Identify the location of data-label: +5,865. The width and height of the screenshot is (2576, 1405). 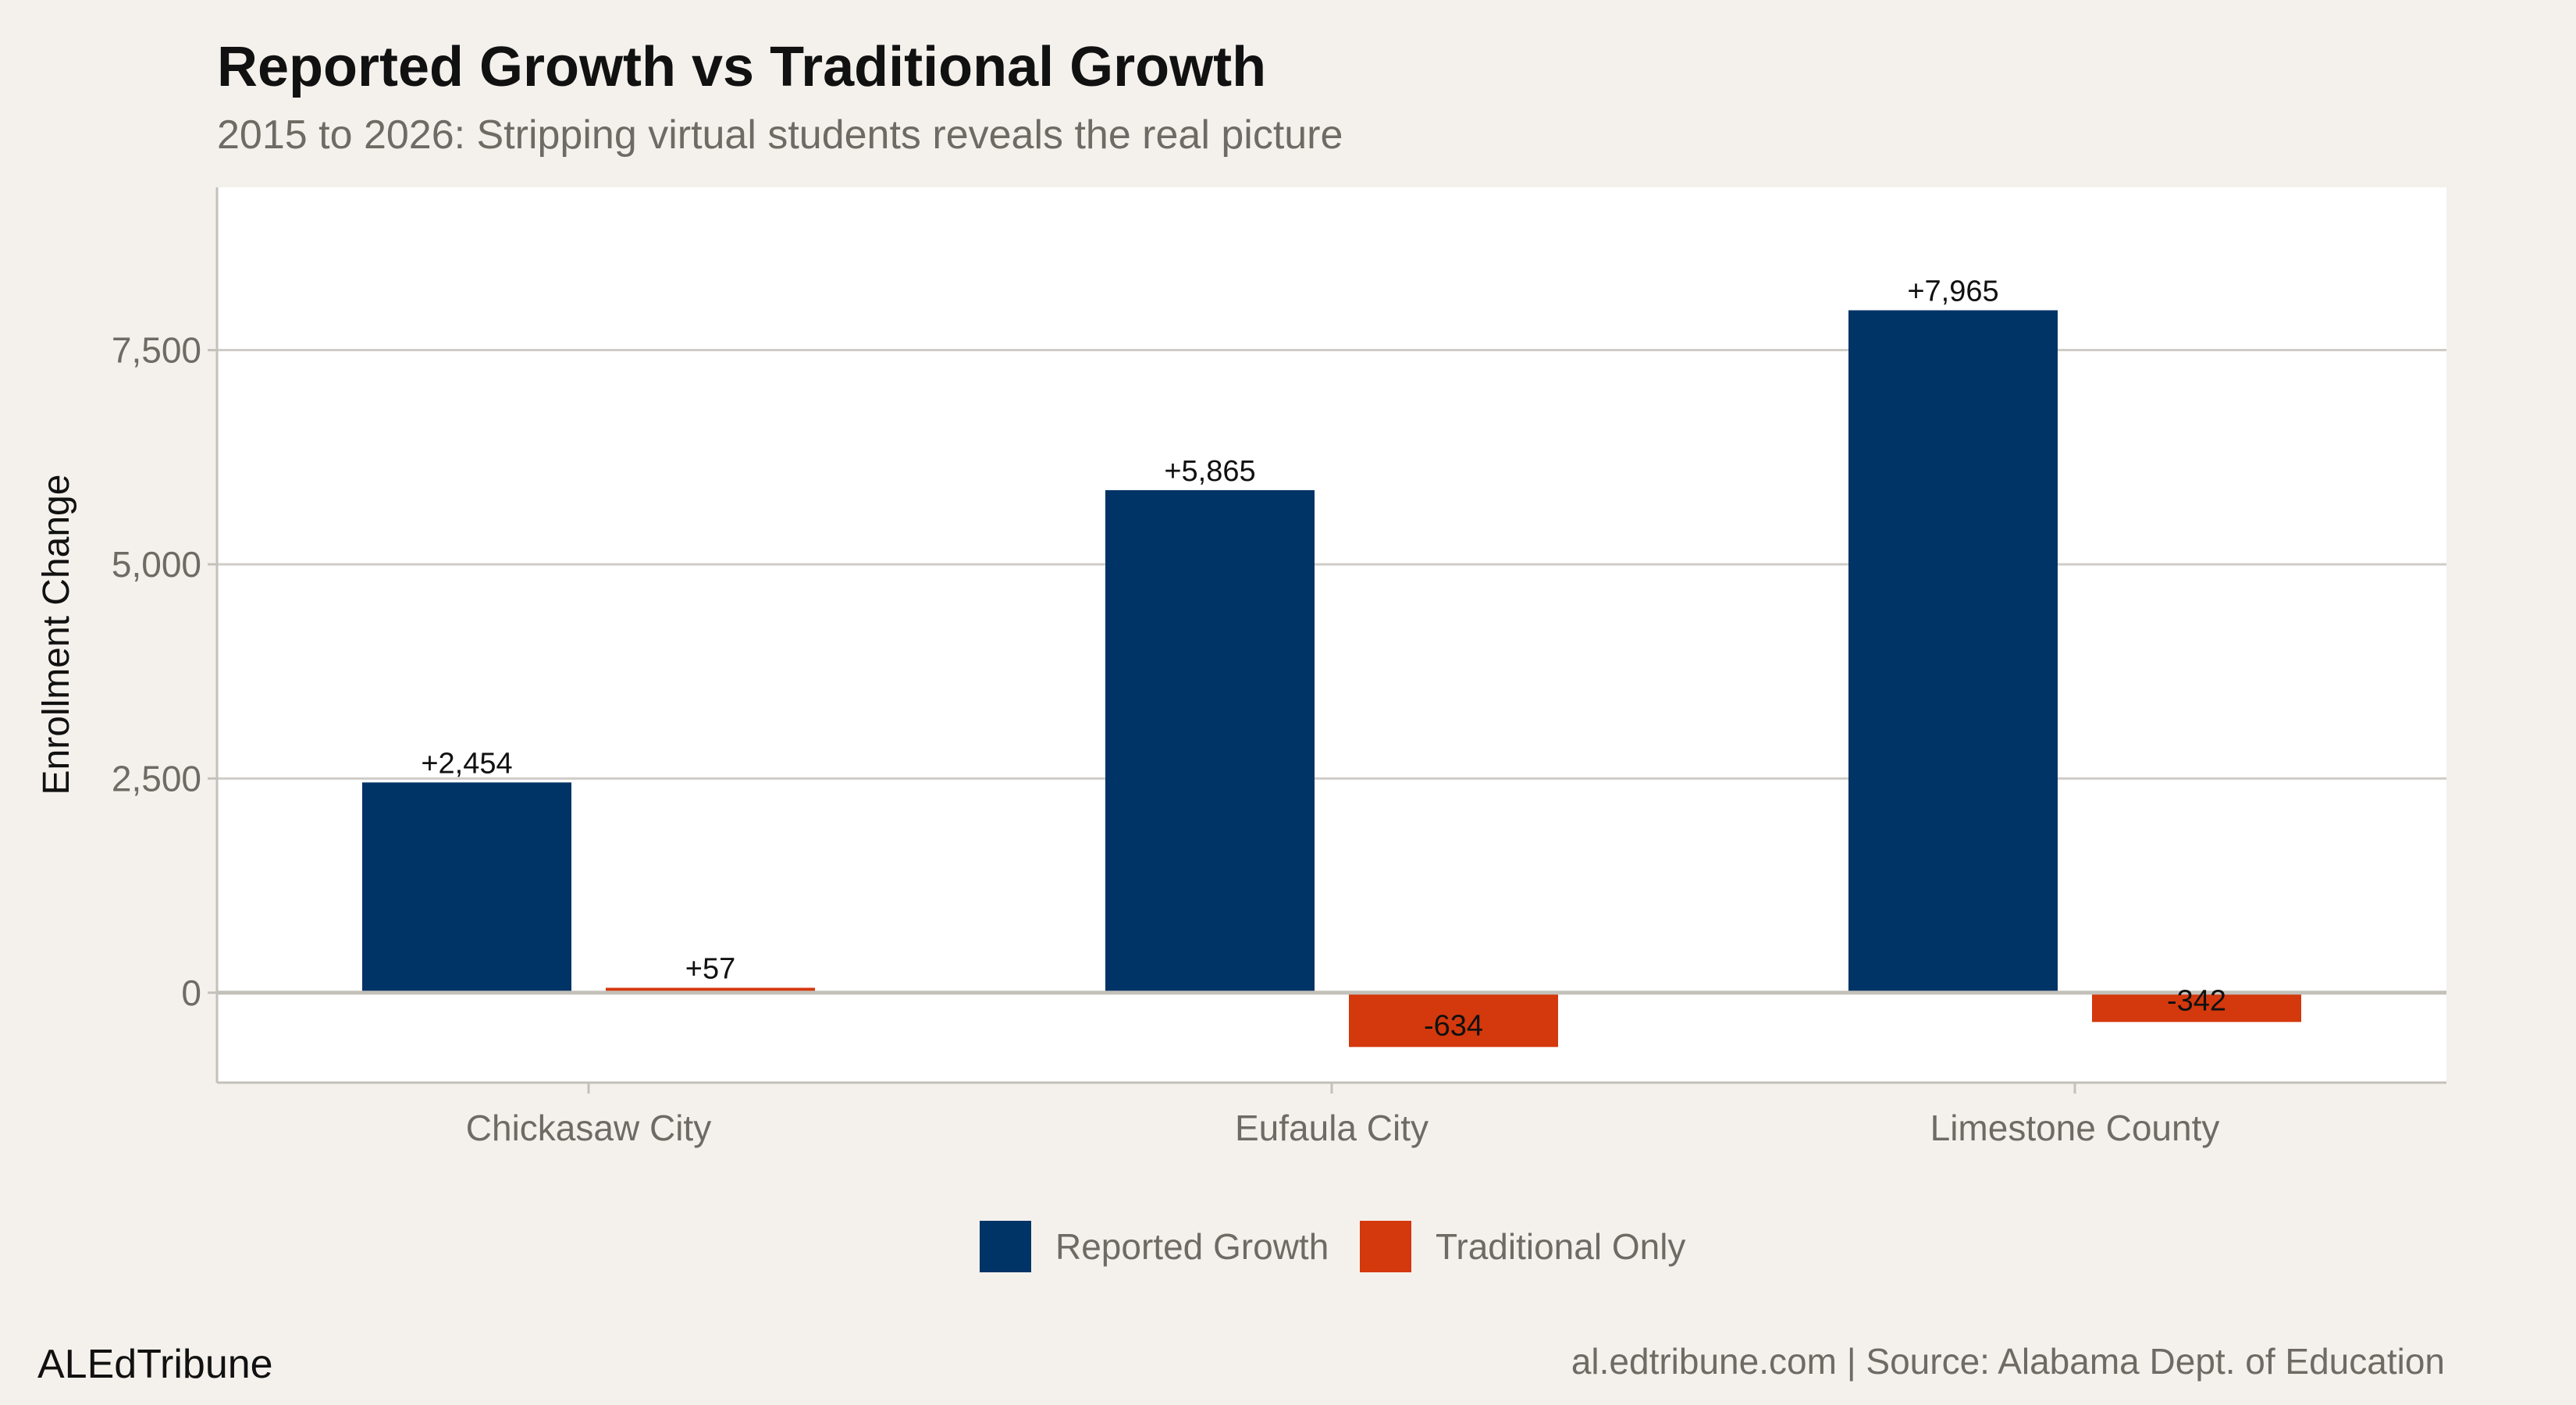
(1209, 472).